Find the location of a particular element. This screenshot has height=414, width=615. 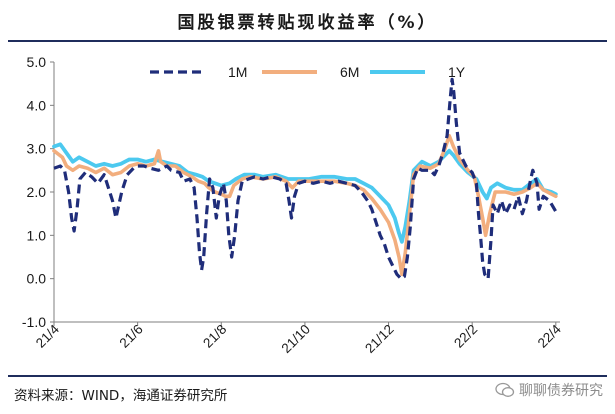

top-rule is located at coordinates (307, 41).